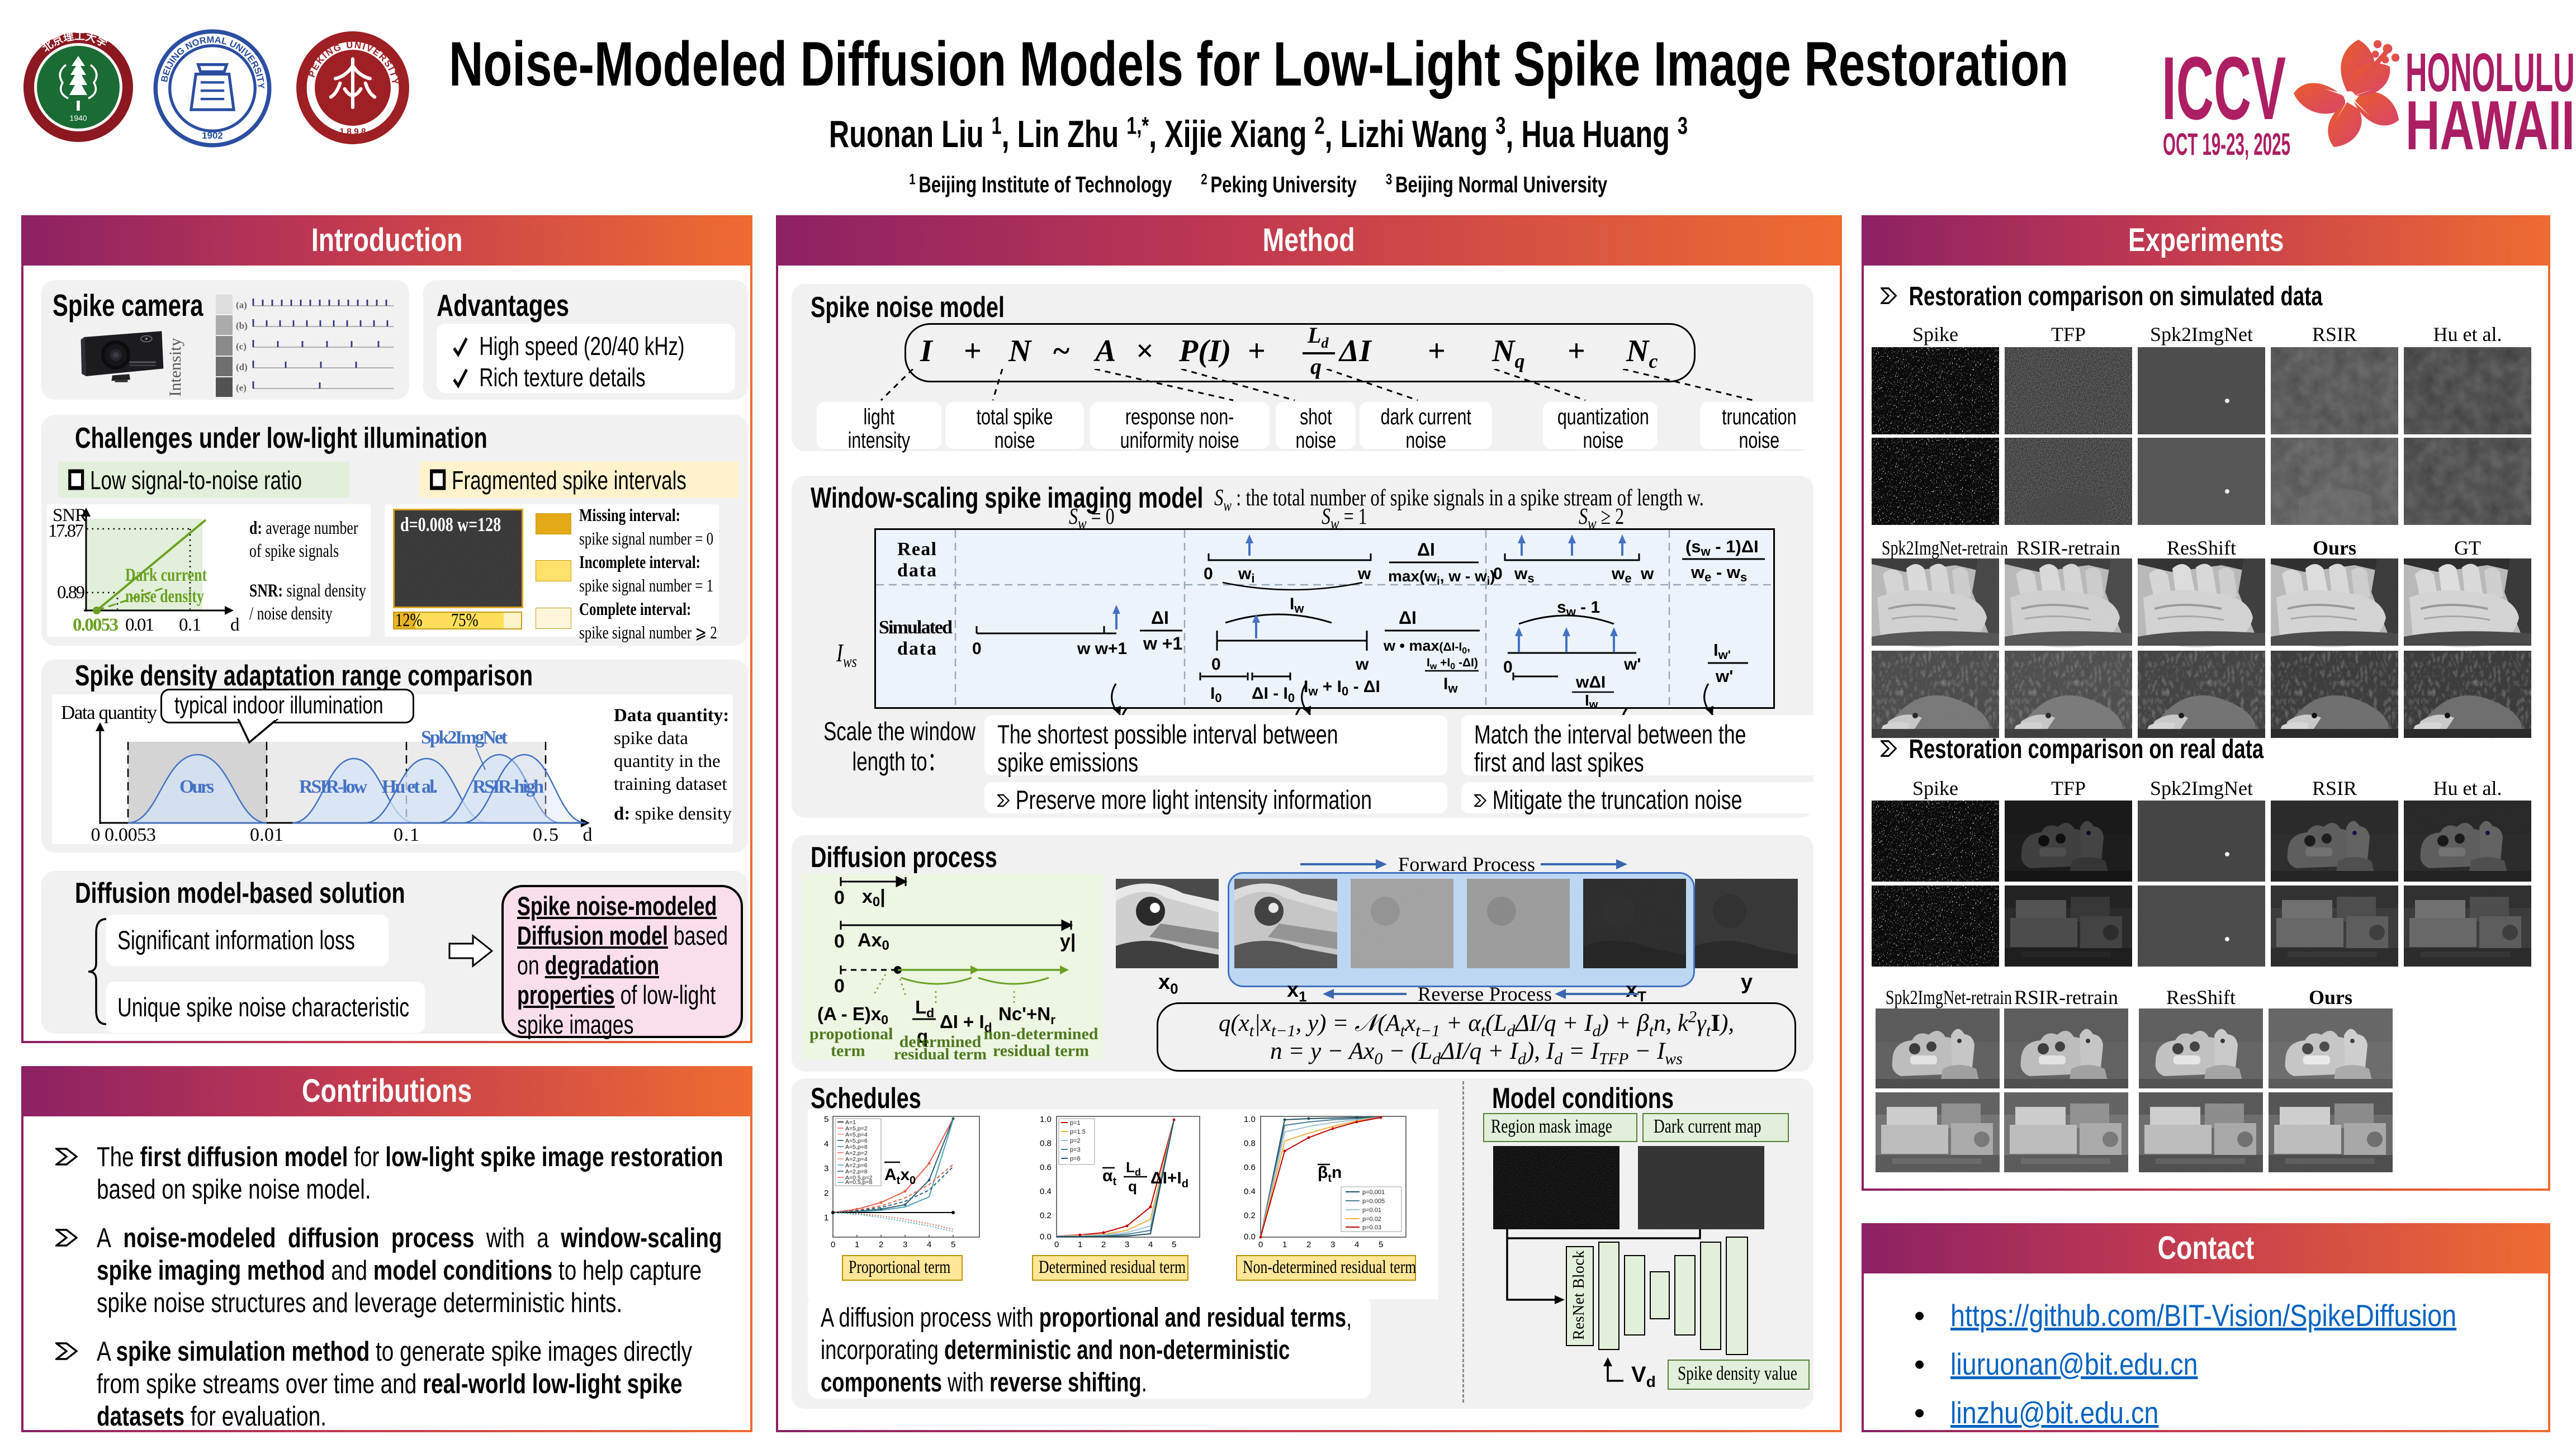 Image resolution: width=2576 pixels, height=1449 pixels. Describe the element at coordinates (940, 1042) in the screenshot. I see `svg-text: determined` at that location.